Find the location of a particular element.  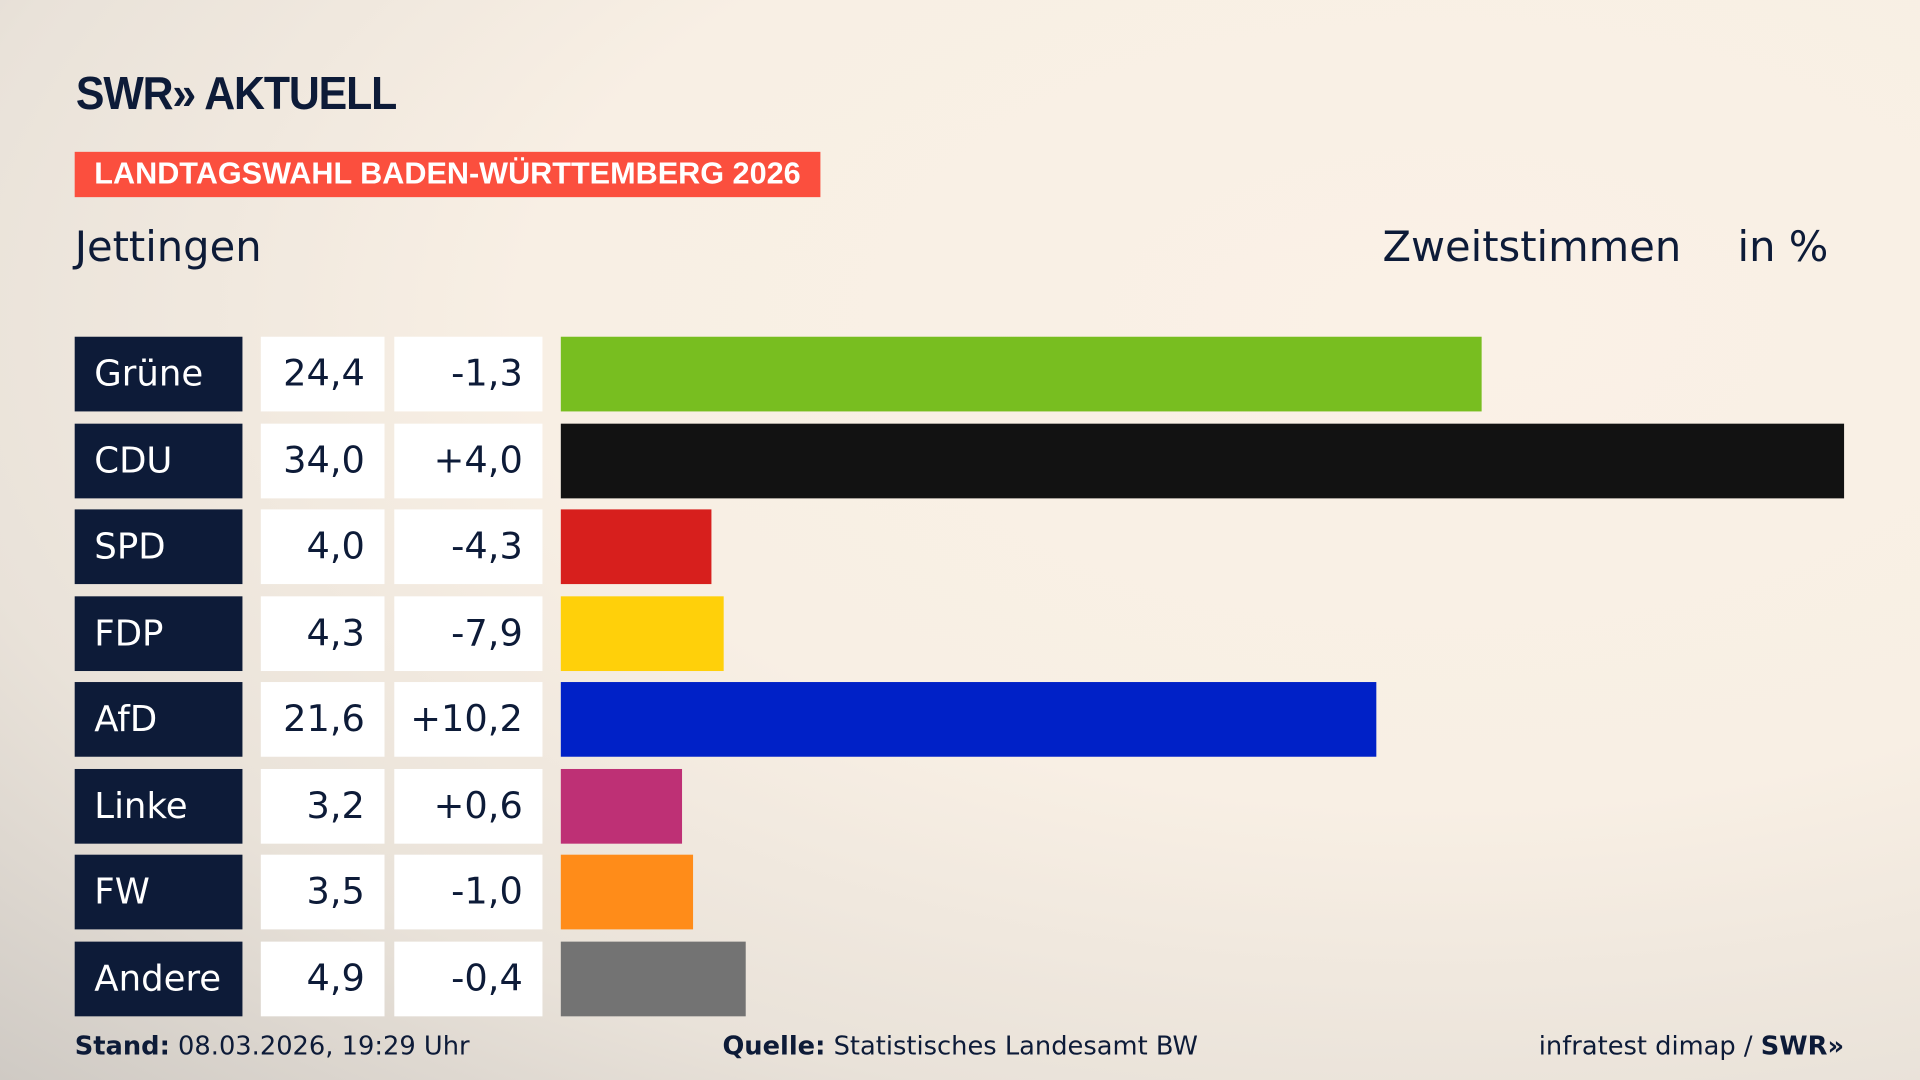

credit: infratest dimap / SWR» is located at coordinates (1691, 1045).